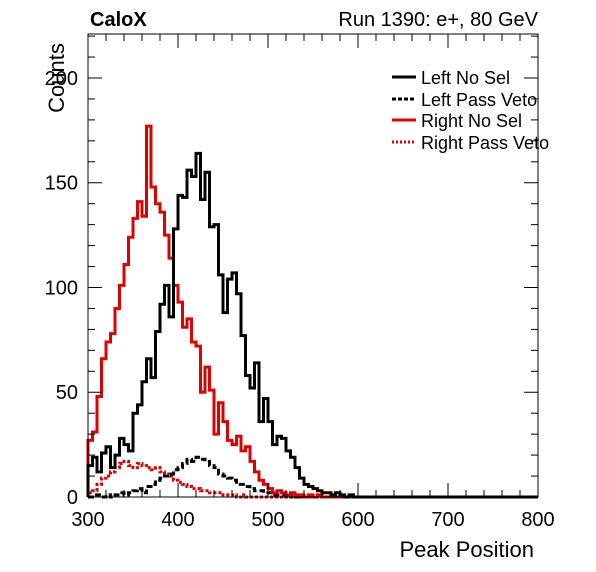 Image resolution: width=596 pixels, height=572 pixels. What do you see at coordinates (312, 479) in the screenshot?
I see `series-right-pass-veto` at bounding box center [312, 479].